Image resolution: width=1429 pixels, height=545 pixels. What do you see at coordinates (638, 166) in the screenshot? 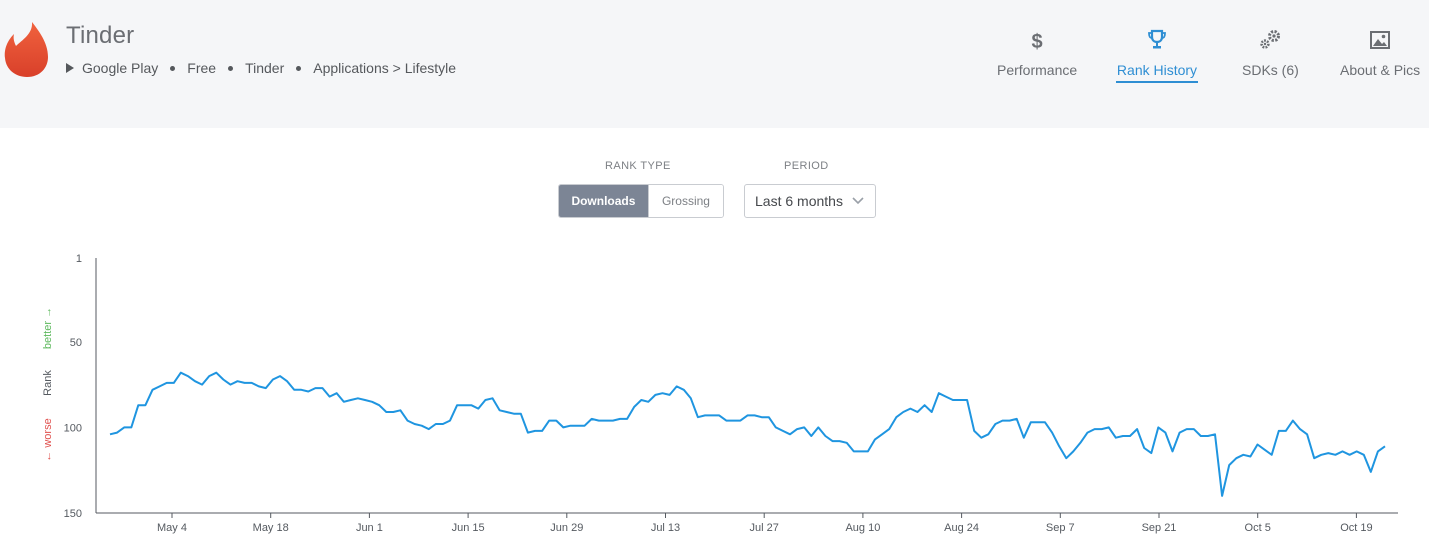
I see `rank-type-label: RANK TYPE` at bounding box center [638, 166].